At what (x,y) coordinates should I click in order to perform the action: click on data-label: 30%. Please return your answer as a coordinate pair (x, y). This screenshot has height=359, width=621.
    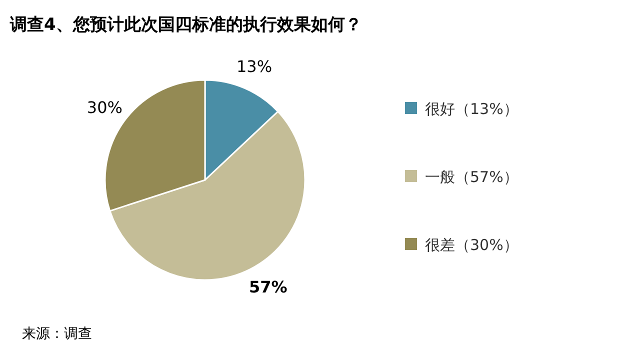
    Looking at the image, I should click on (104, 108).